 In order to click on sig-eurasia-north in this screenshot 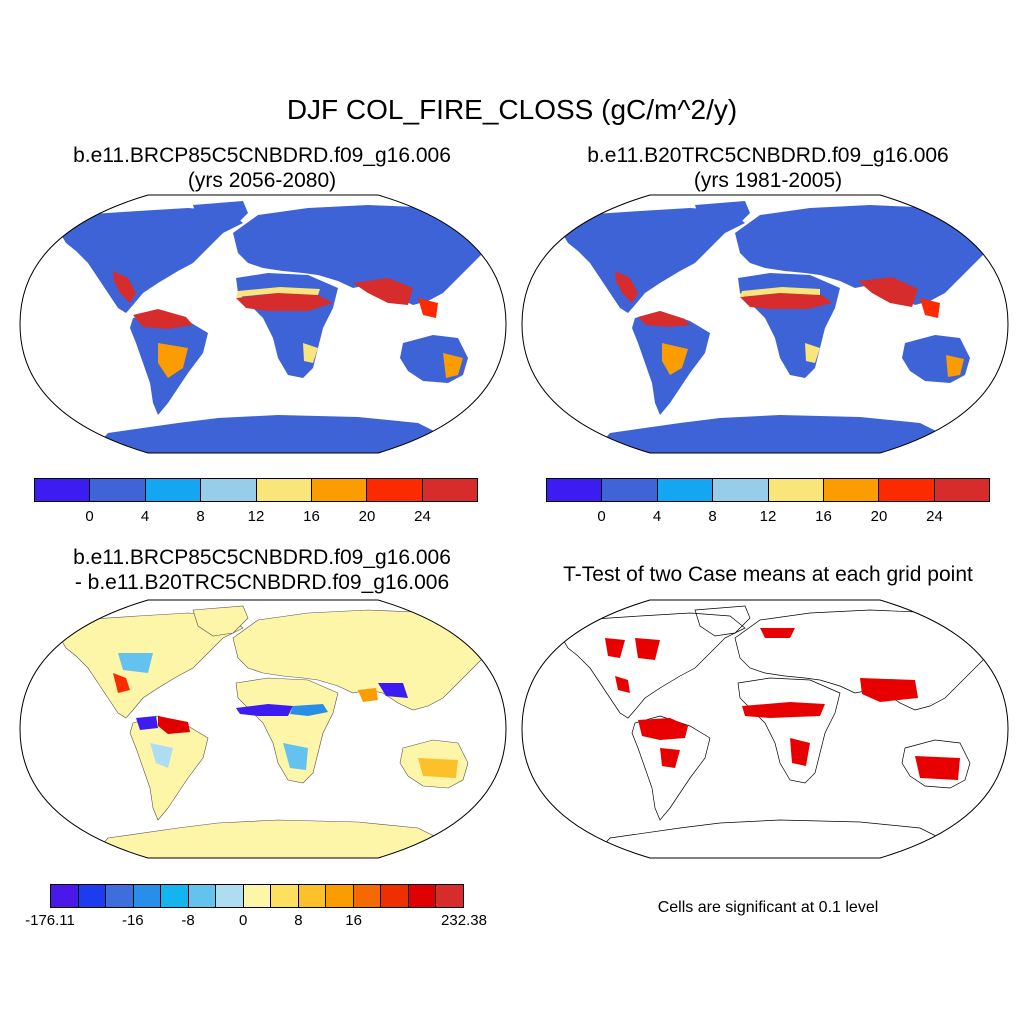, I will do `click(777, 633)`.